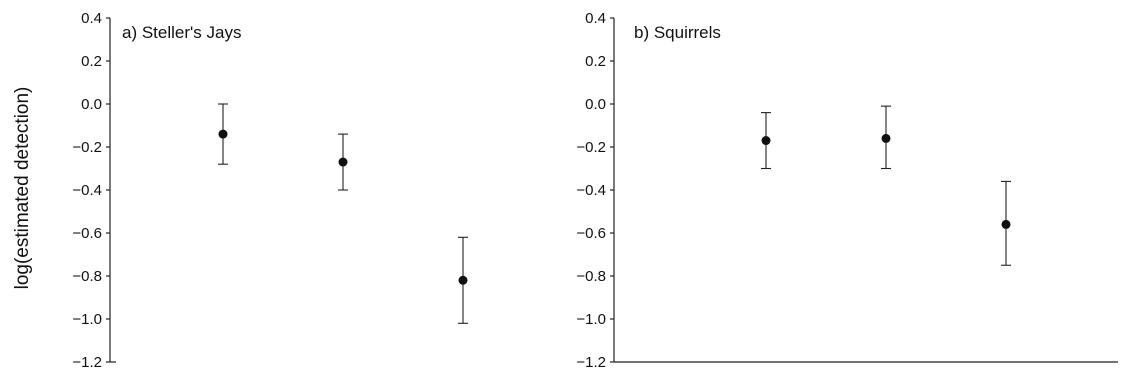 The height and width of the screenshot is (377, 1127). What do you see at coordinates (677, 32) in the screenshot?
I see `panel-title: b) Squirrels` at bounding box center [677, 32].